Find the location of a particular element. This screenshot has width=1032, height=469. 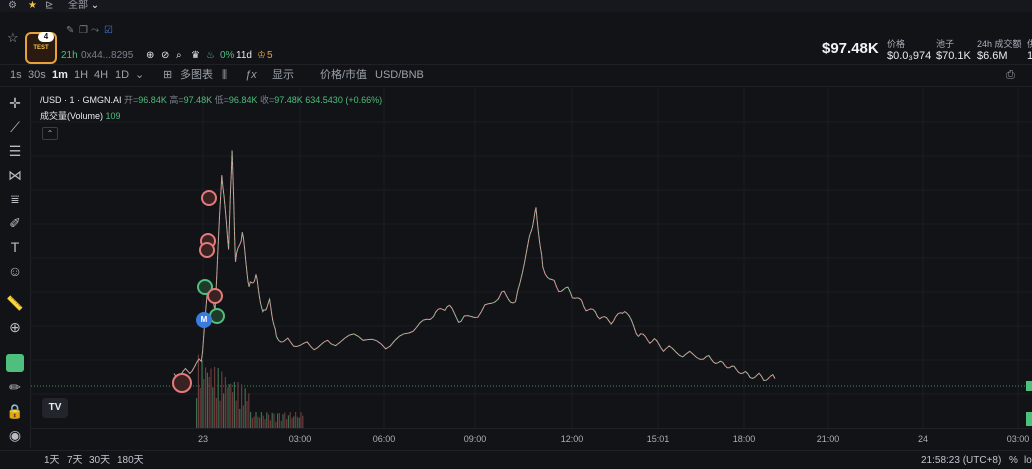

time-tick-label: 12:00 is located at coordinates (572, 439).